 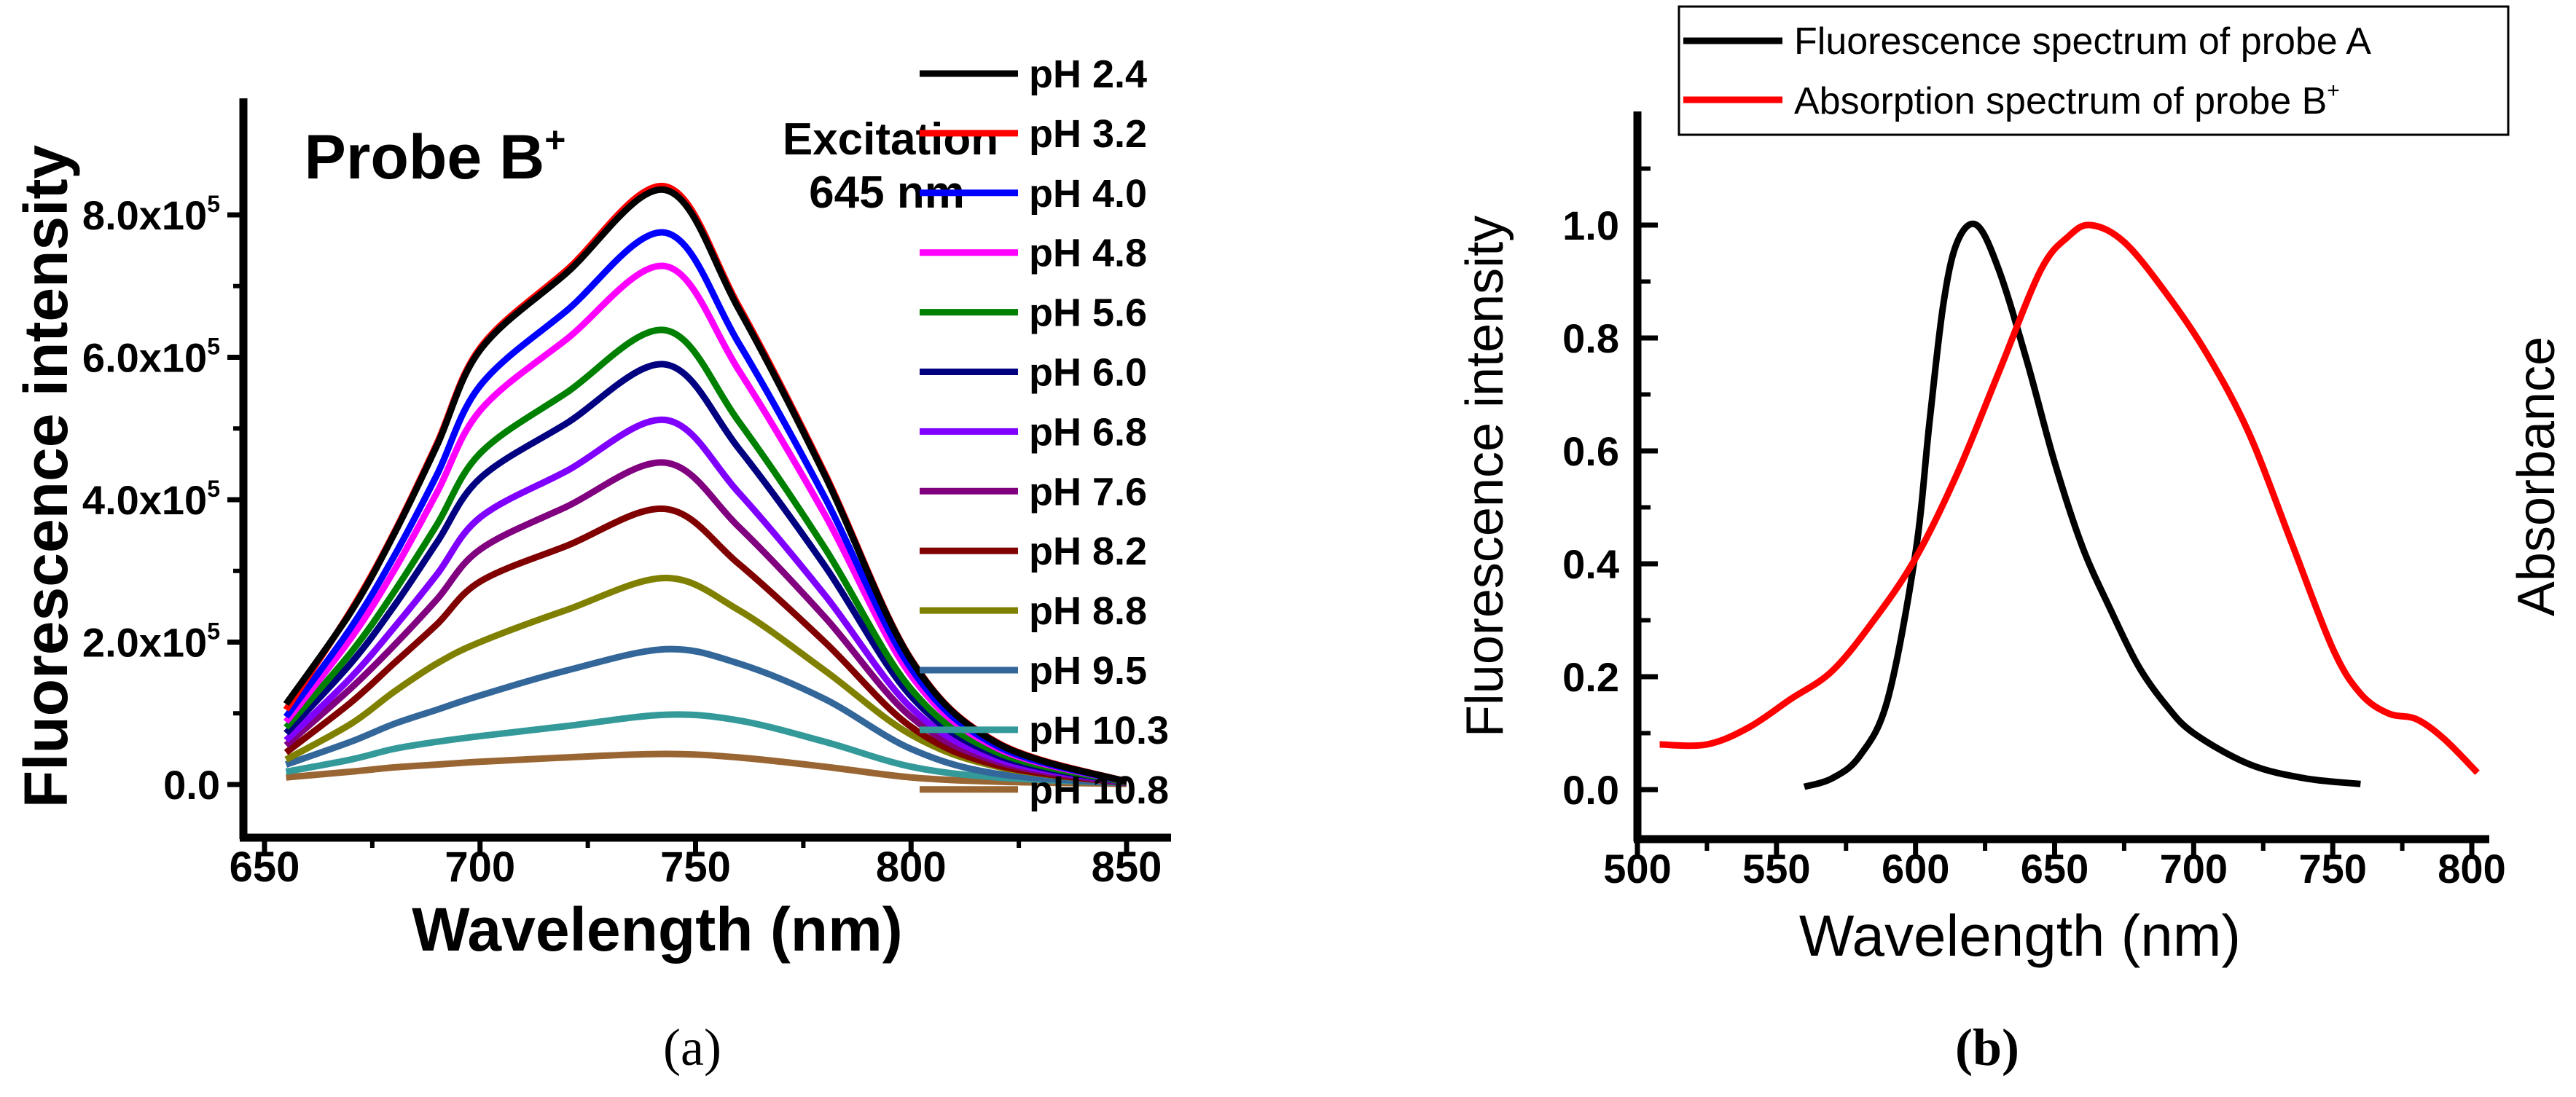 What do you see at coordinates (46, 477) in the screenshot?
I see `panel-a-y-axis-title: Fluorescence intensity` at bounding box center [46, 477].